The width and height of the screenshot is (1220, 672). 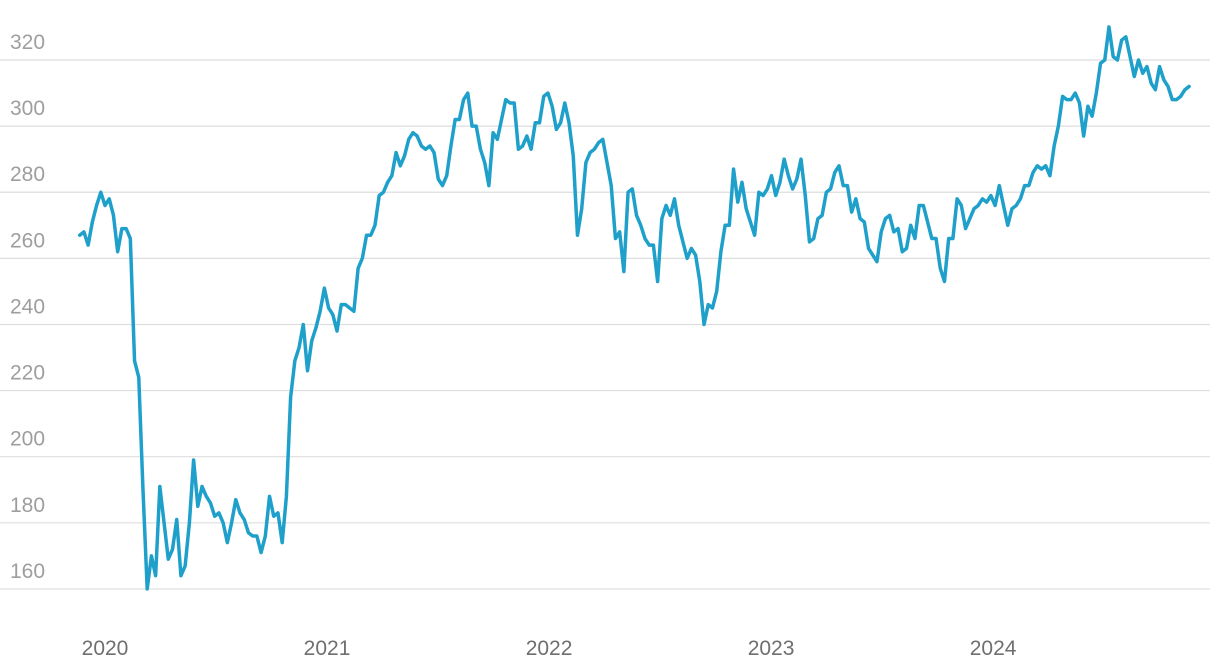 I want to click on y-tick-label: 180, so click(x=27, y=505).